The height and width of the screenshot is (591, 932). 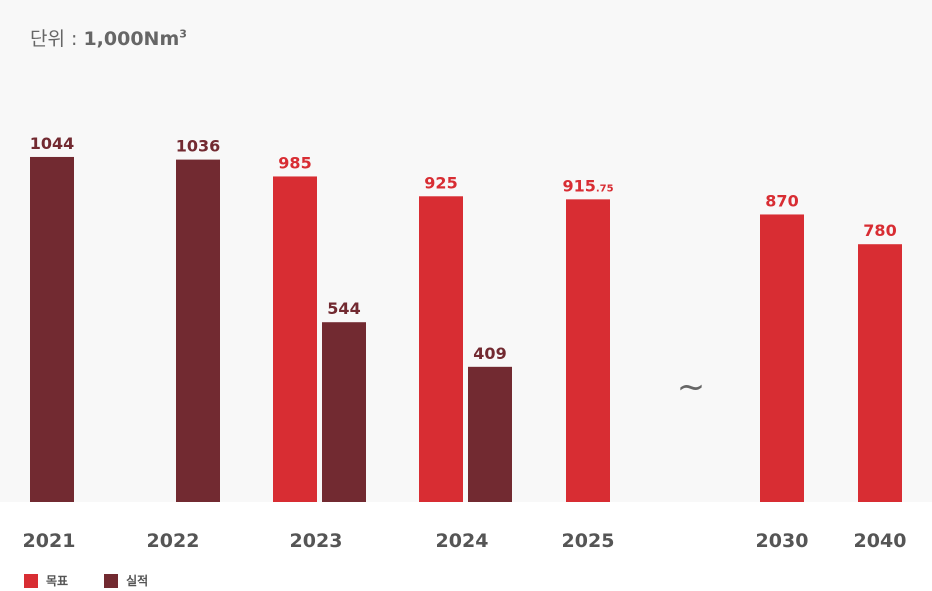 I want to click on tick-label-2040: 2040, so click(x=880, y=541).